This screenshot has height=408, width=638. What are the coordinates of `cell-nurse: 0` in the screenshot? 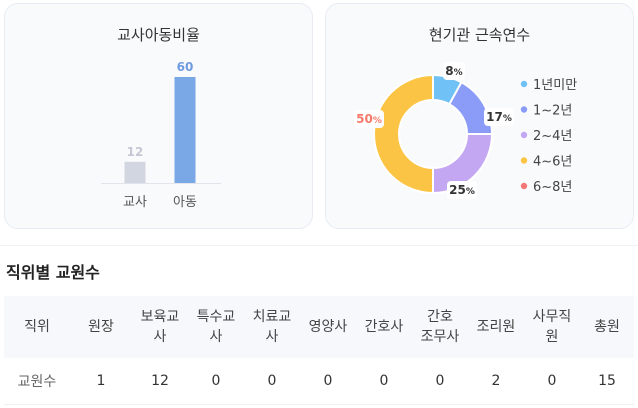 It's located at (384, 381).